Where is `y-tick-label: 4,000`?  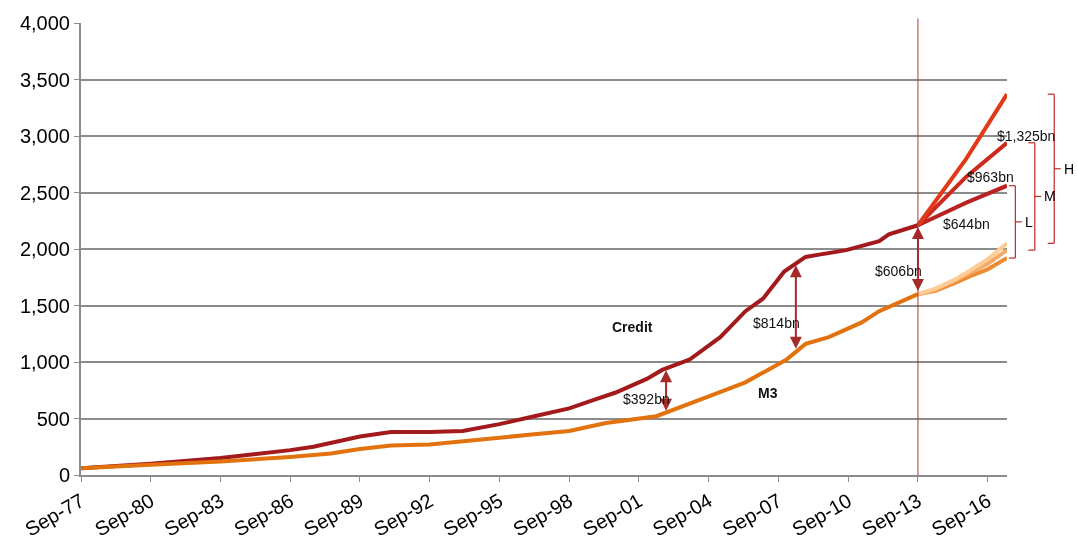 y-tick-label: 4,000 is located at coordinates (44, 23).